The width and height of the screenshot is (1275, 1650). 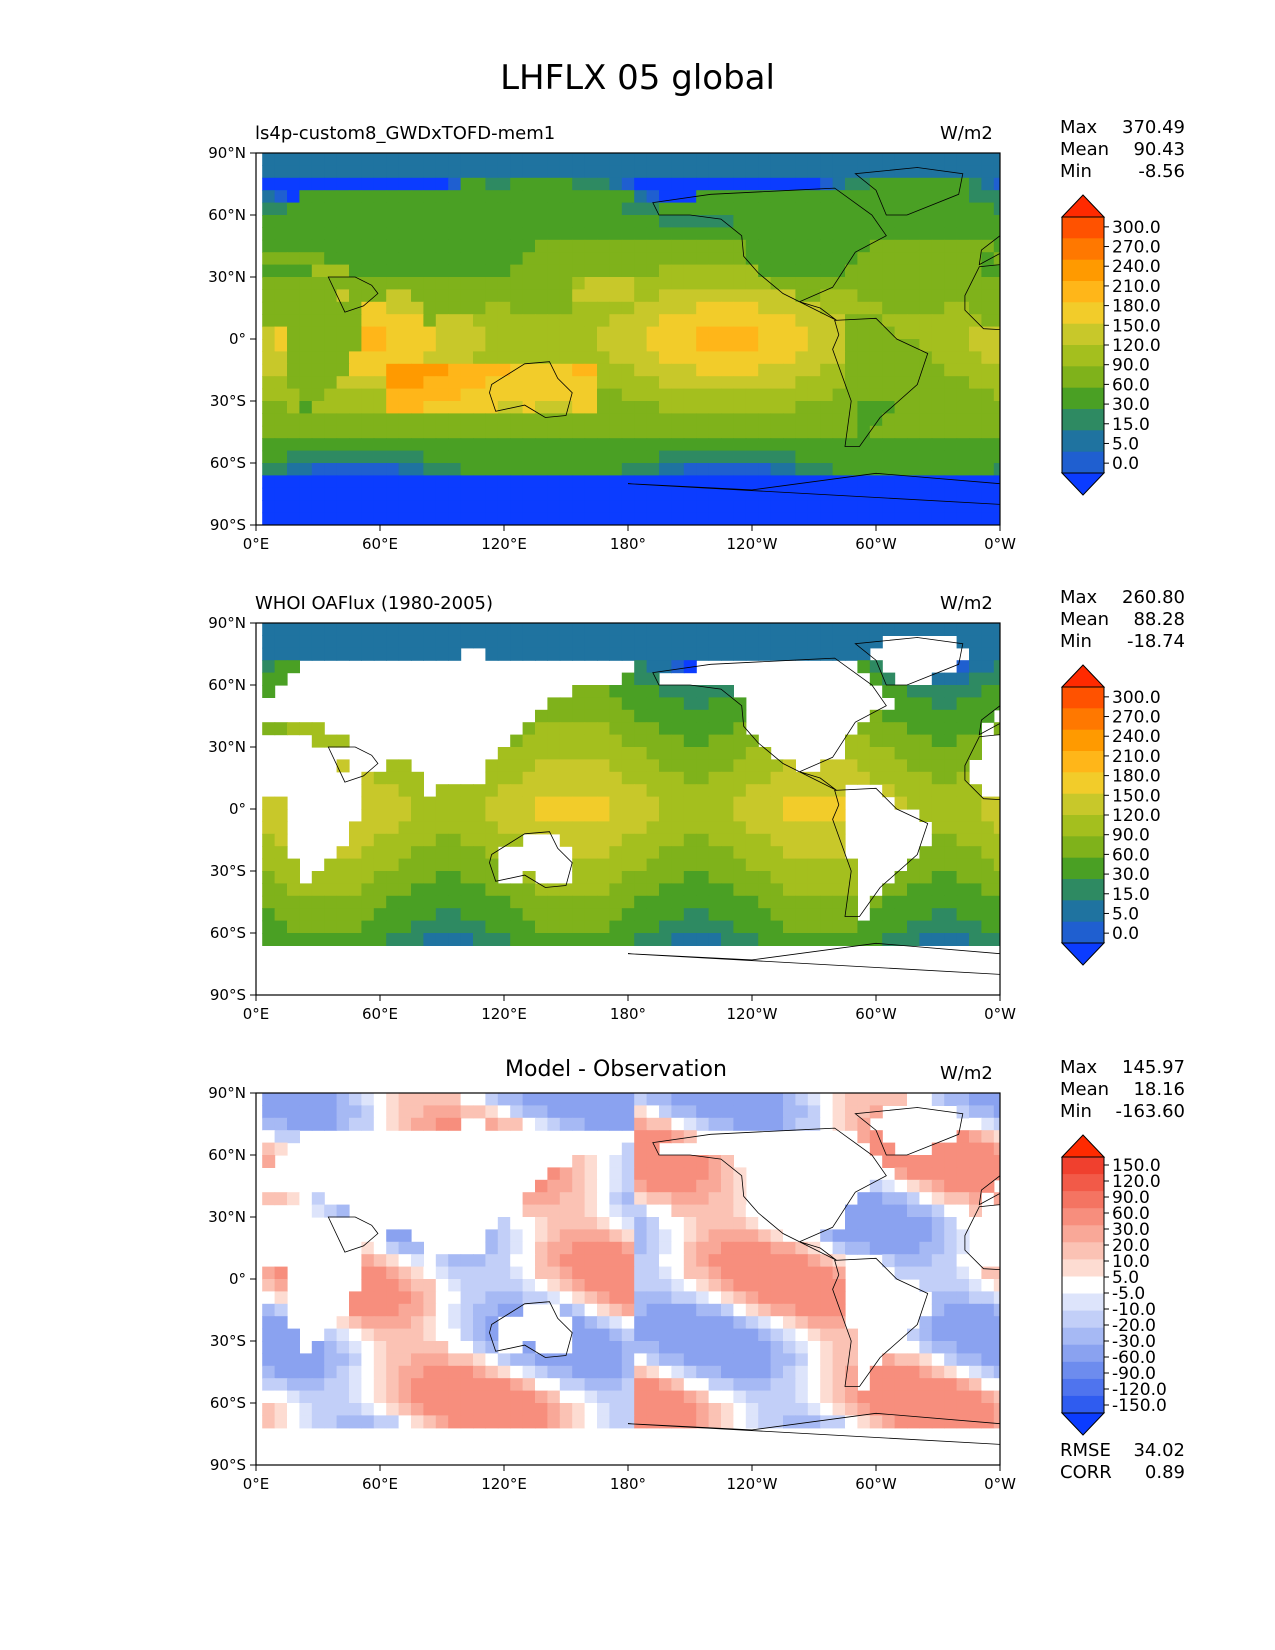 I want to click on lat-tick-label: 30°S, so click(x=228, y=1341).